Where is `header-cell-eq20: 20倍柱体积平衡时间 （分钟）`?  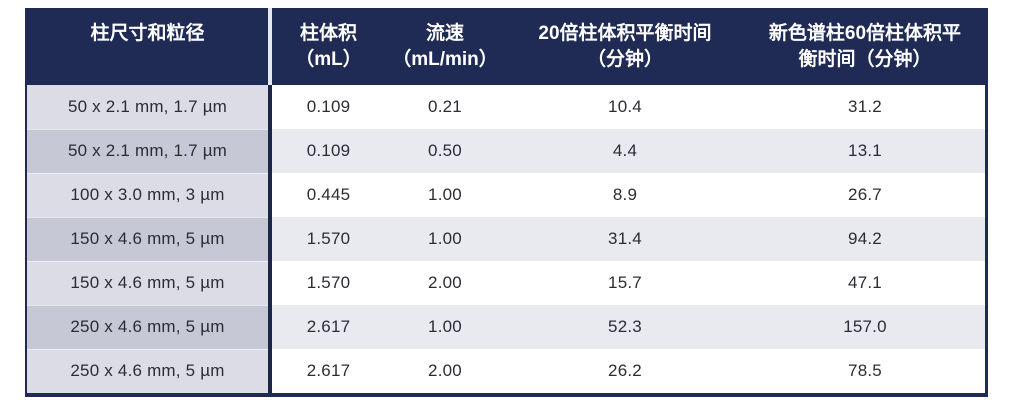 header-cell-eq20: 20倍柱体积平衡时间 （分钟） is located at coordinates (625, 46).